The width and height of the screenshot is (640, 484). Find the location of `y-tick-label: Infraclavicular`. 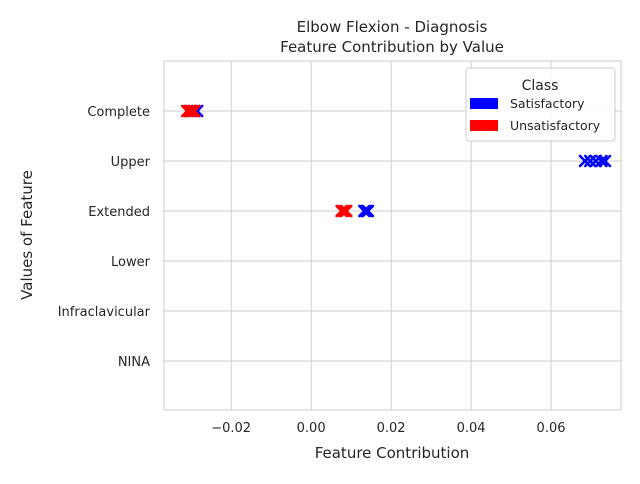

y-tick-label: Infraclavicular is located at coordinates (104, 312).